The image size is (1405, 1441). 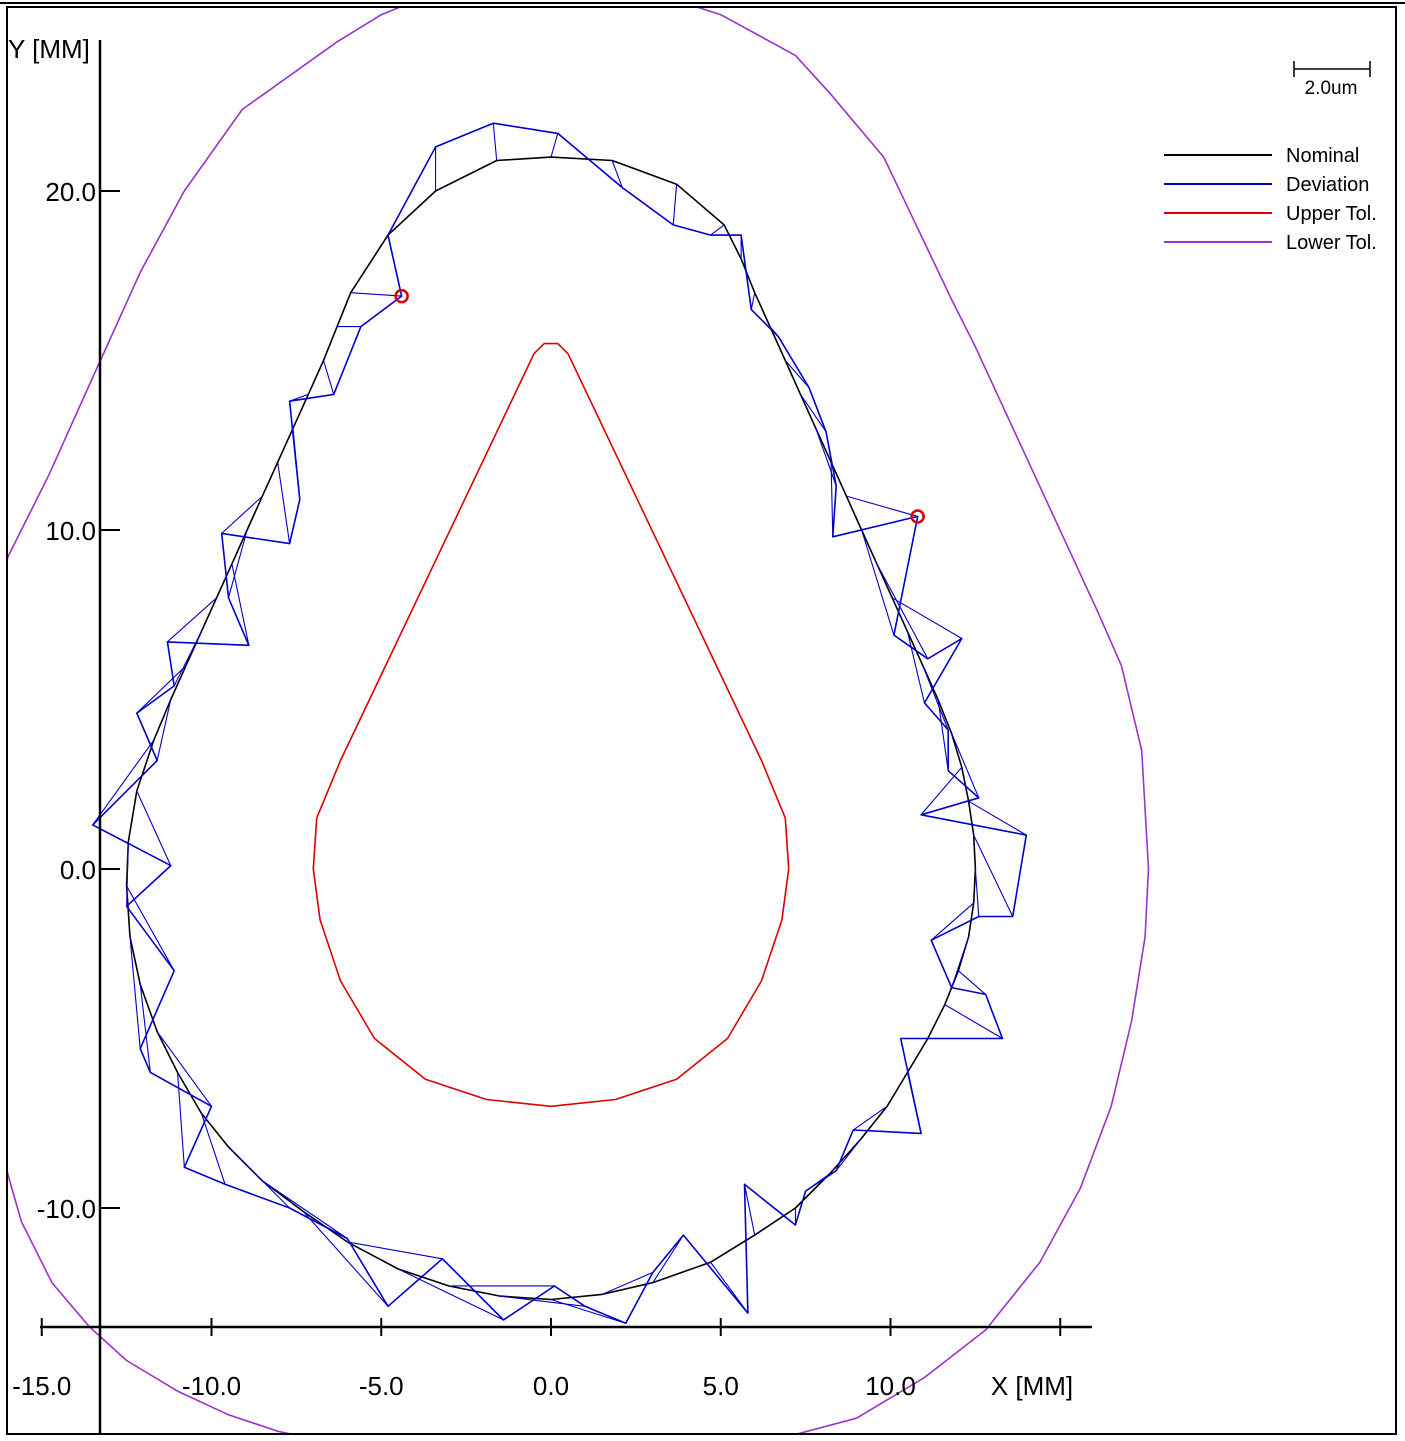 I want to click on y-tick-label: 20.0, so click(x=70, y=192).